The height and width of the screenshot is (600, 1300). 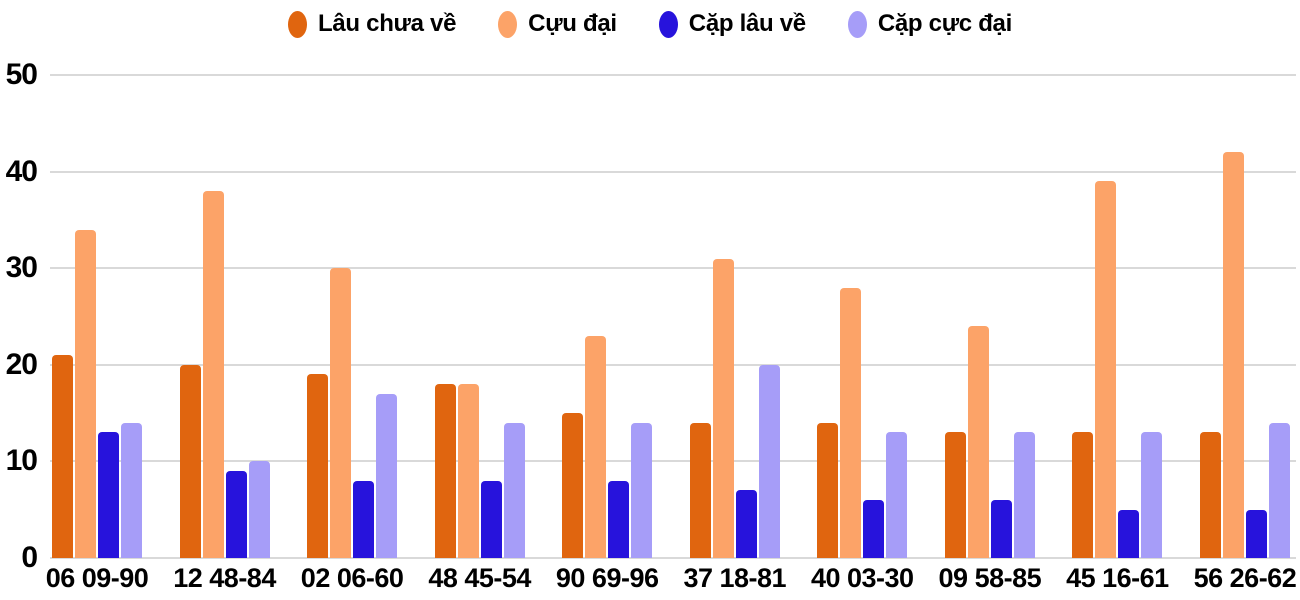 What do you see at coordinates (21, 364) in the screenshot?
I see `y-tick-label-20: 20` at bounding box center [21, 364].